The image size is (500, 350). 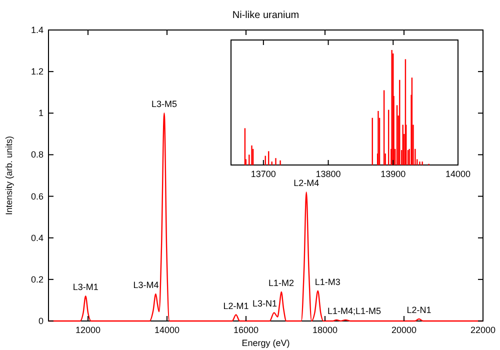 I want to click on x-tick-label: 12000, so click(x=88, y=330).